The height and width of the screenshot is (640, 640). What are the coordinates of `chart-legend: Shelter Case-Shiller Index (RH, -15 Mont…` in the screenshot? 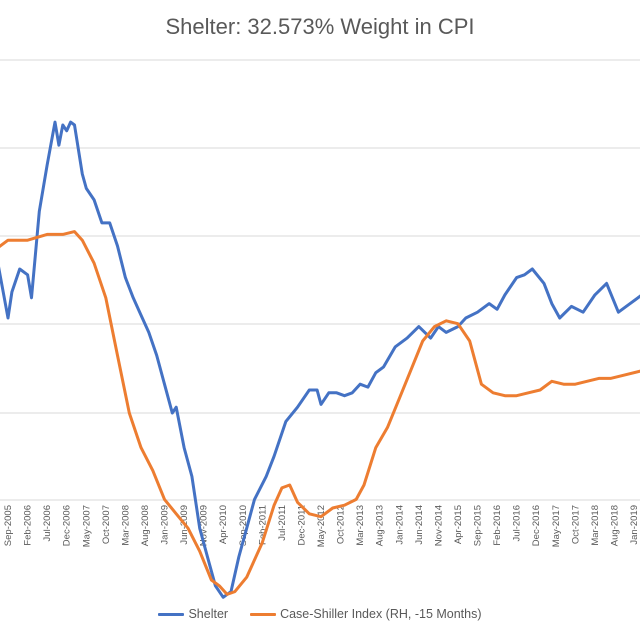 It's located at (320, 614).